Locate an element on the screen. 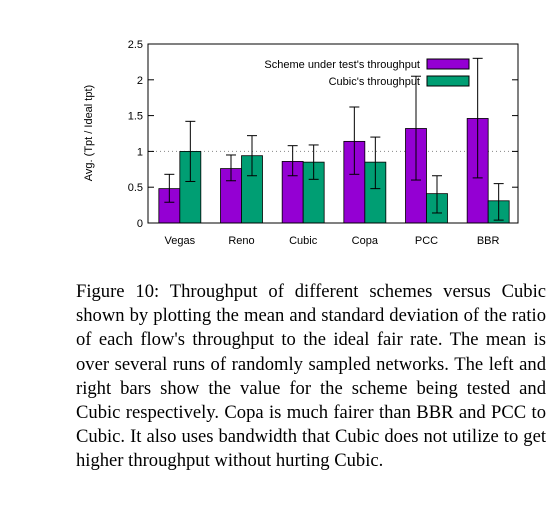 The image size is (554, 520). y-tick-label: 1.5 is located at coordinates (135, 117).